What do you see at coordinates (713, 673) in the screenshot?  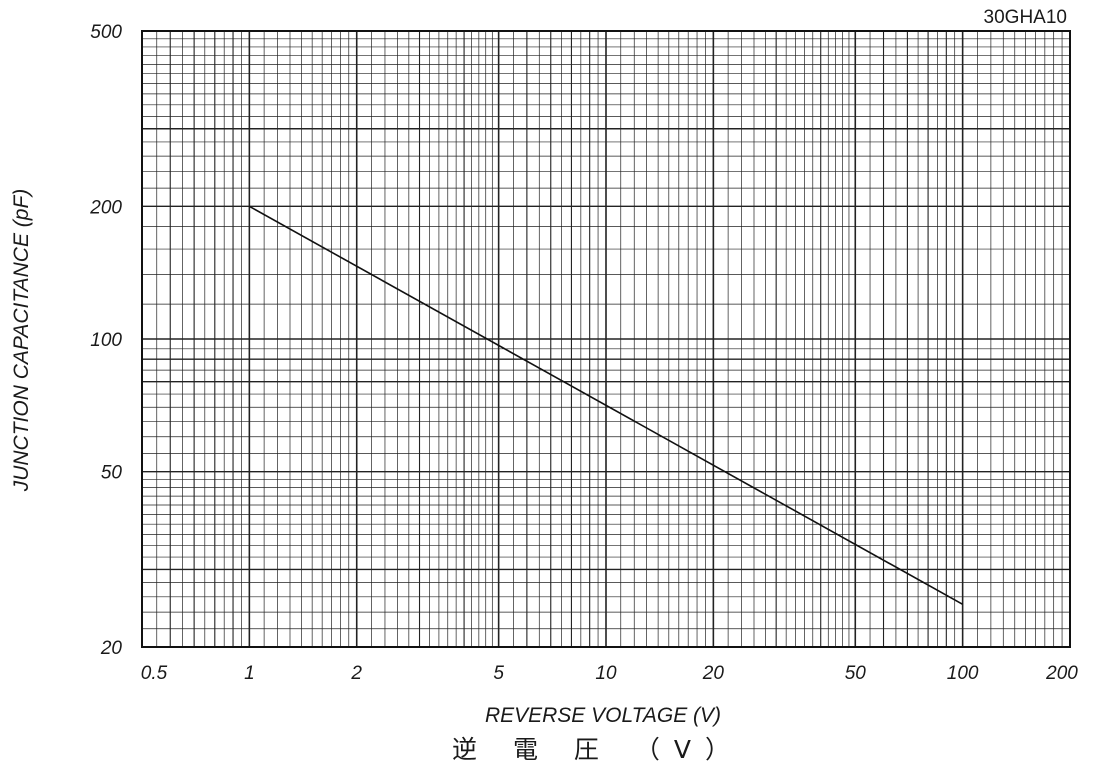 I see `x-tick-label: 20` at bounding box center [713, 673].